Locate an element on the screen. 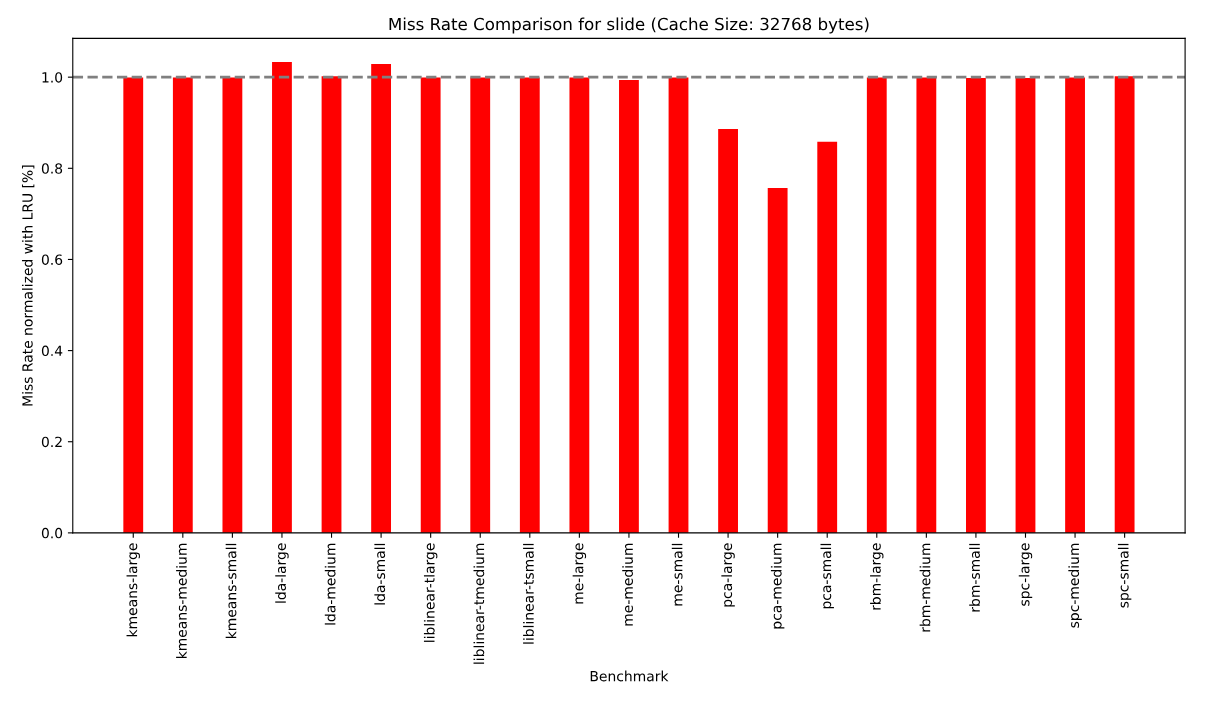  x-tick-label: kmeans-large is located at coordinates (133, 590).